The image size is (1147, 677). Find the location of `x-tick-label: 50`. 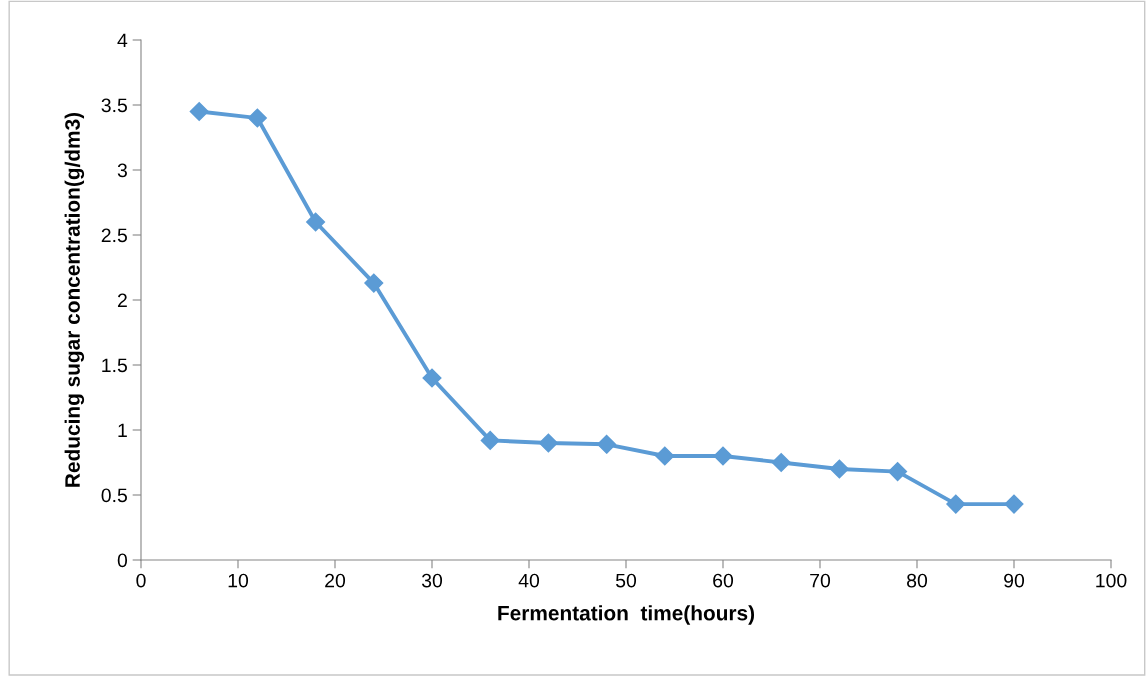

x-tick-label: 50 is located at coordinates (626, 580).